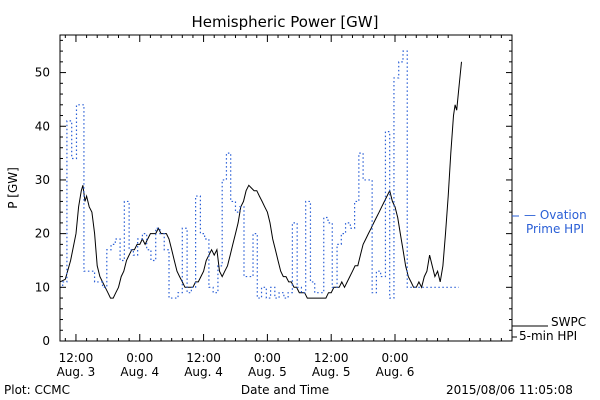 The width and height of the screenshot is (600, 400). I want to click on legend-label-ovation-1: — Ovation, so click(555, 215).